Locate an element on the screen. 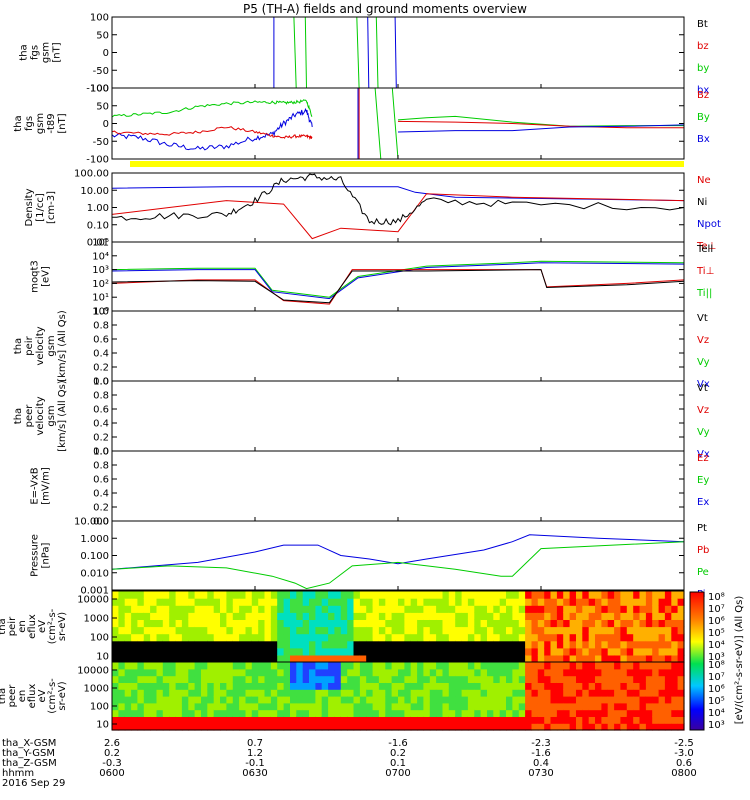 The width and height of the screenshot is (750, 800). colorbar-label: [eV/(cm²-s-sr-eV)] (All Qs) is located at coordinates (739, 660).